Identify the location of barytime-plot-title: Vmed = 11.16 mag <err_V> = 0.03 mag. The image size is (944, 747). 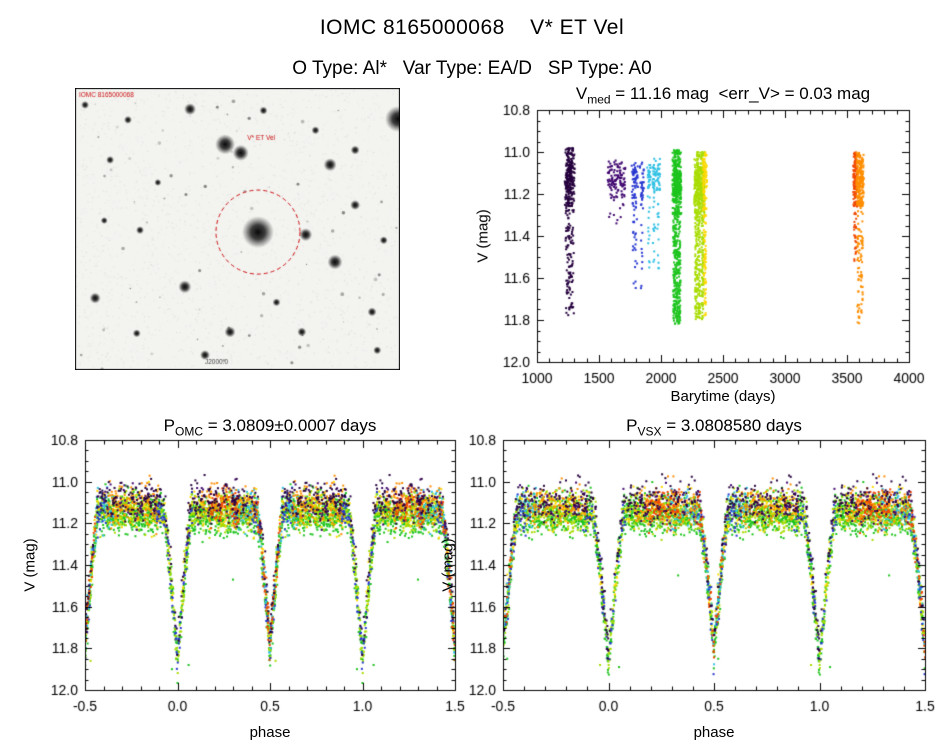
(723, 95).